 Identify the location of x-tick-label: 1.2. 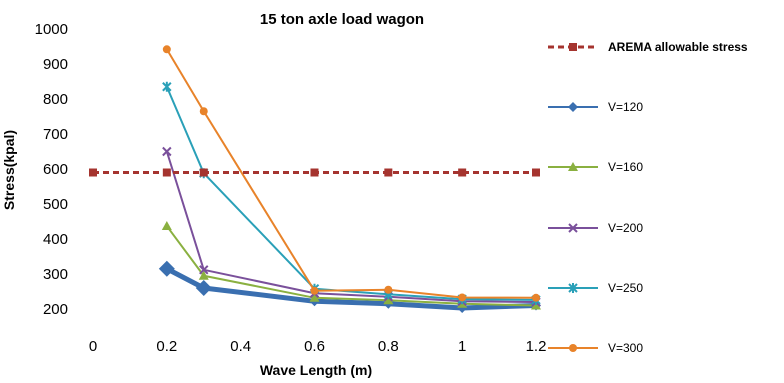
(536, 346).